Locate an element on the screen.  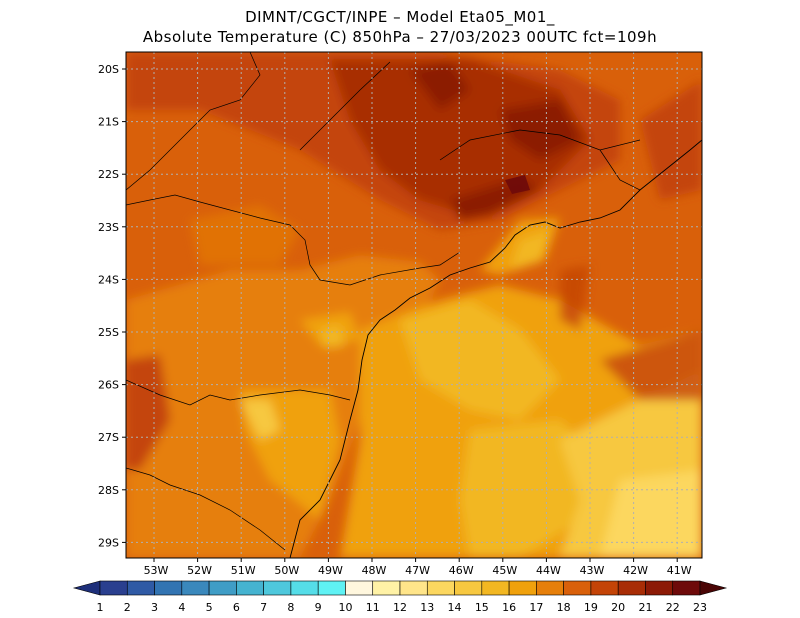
lat-tick-label: 24S is located at coordinates (108, 279).